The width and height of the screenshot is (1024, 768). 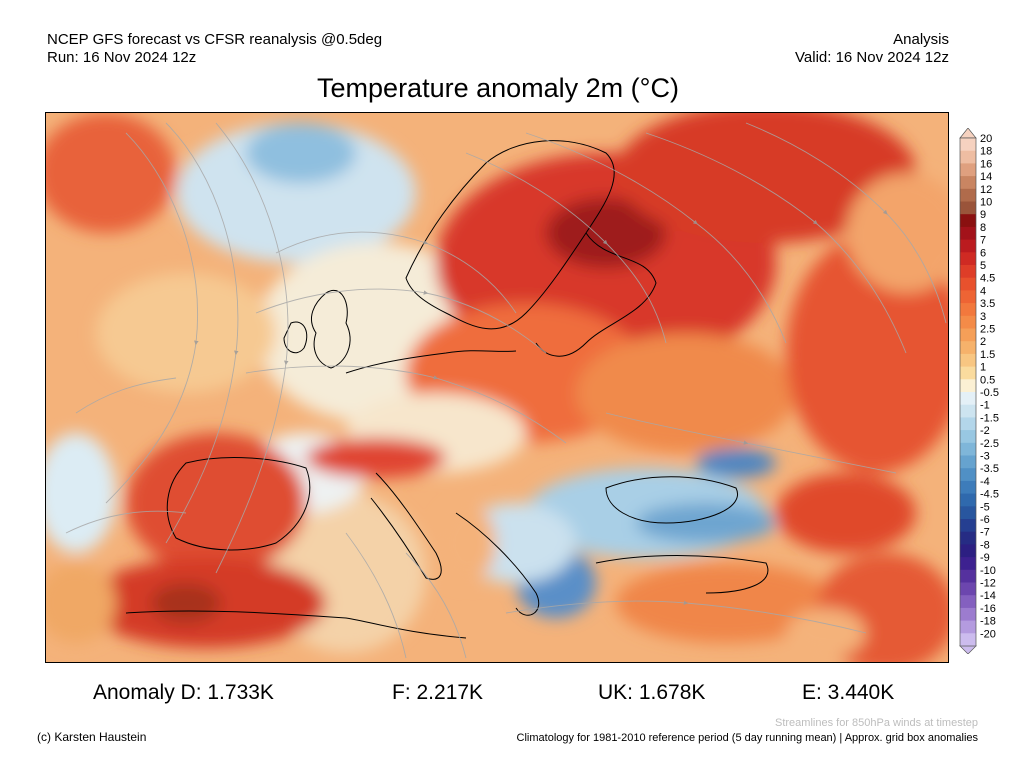 I want to click on colorbar-label: 4, so click(x=983, y=291).